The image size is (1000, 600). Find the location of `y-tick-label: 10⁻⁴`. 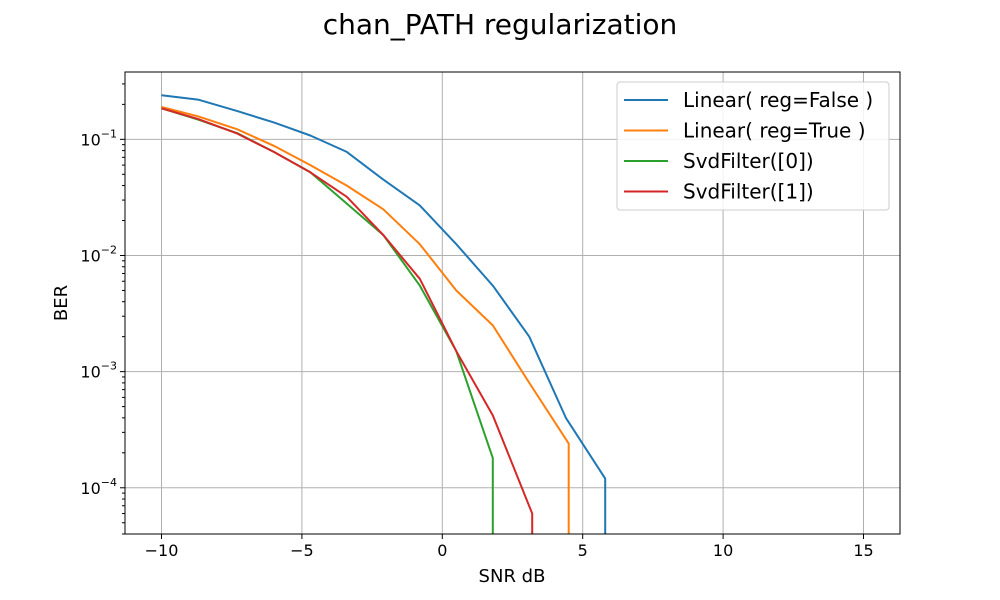

y-tick-label: 10⁻⁴ is located at coordinates (98, 487).